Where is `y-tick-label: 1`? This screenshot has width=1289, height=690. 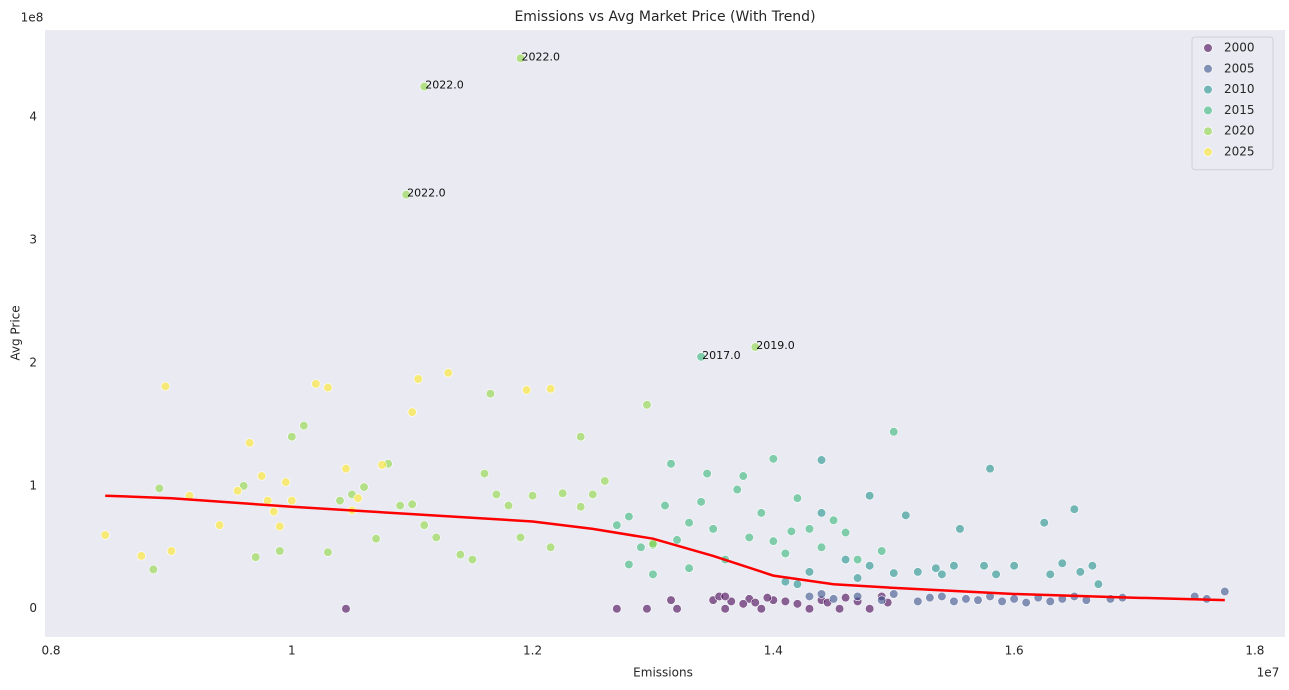
y-tick-label: 1 is located at coordinates (33, 485).